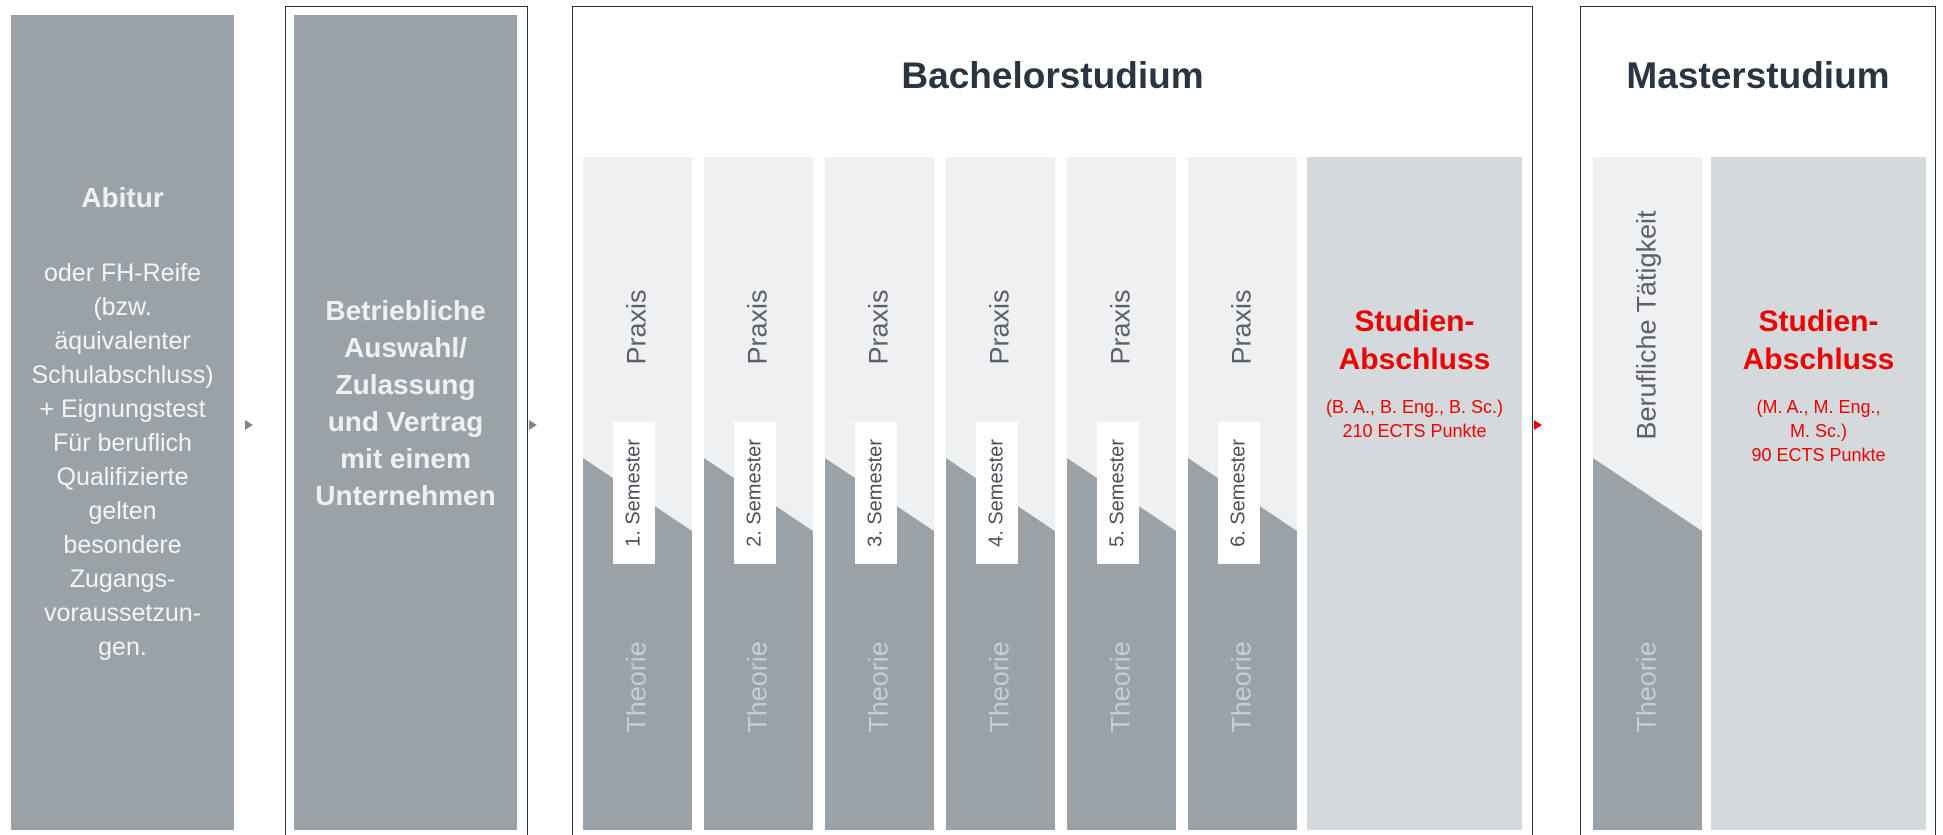  I want to click on auswahl-line: und Vertrag, so click(405, 421).